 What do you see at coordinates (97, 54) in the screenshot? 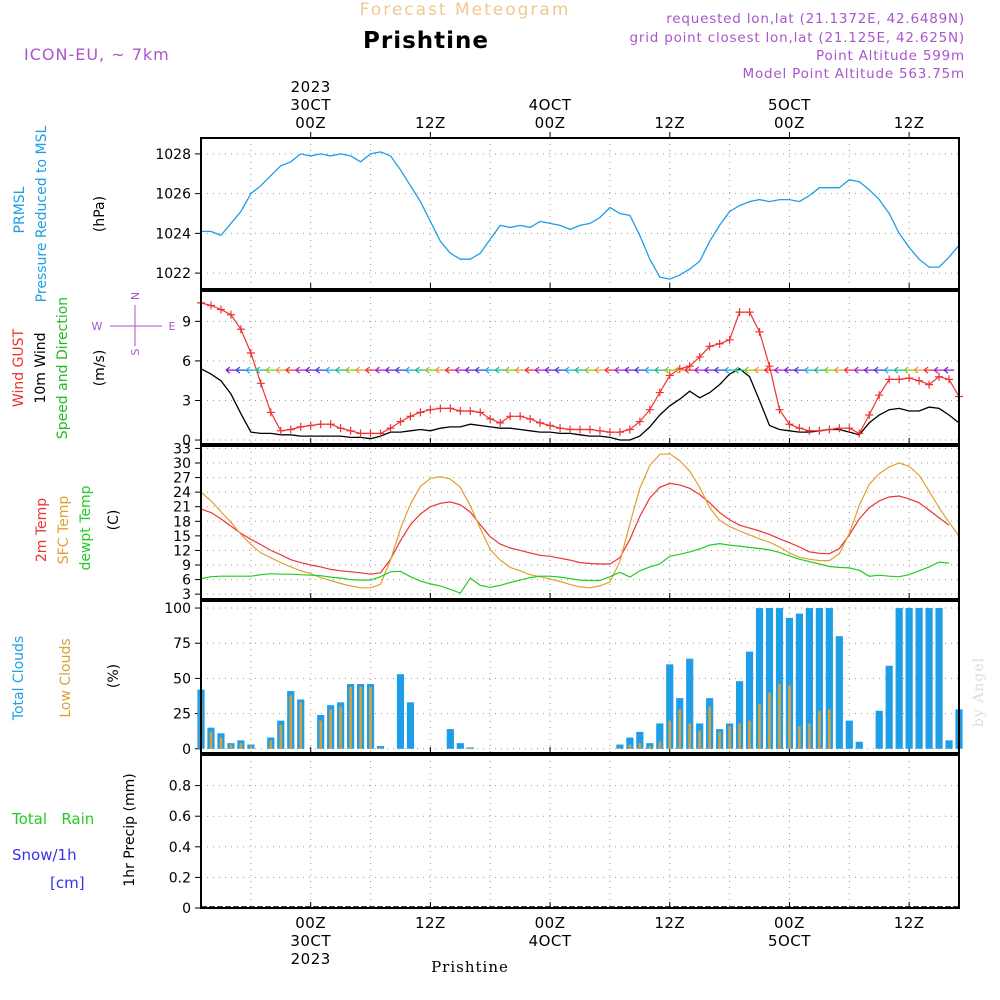
I see `model-label: ICON-EU, ~ 7km` at bounding box center [97, 54].